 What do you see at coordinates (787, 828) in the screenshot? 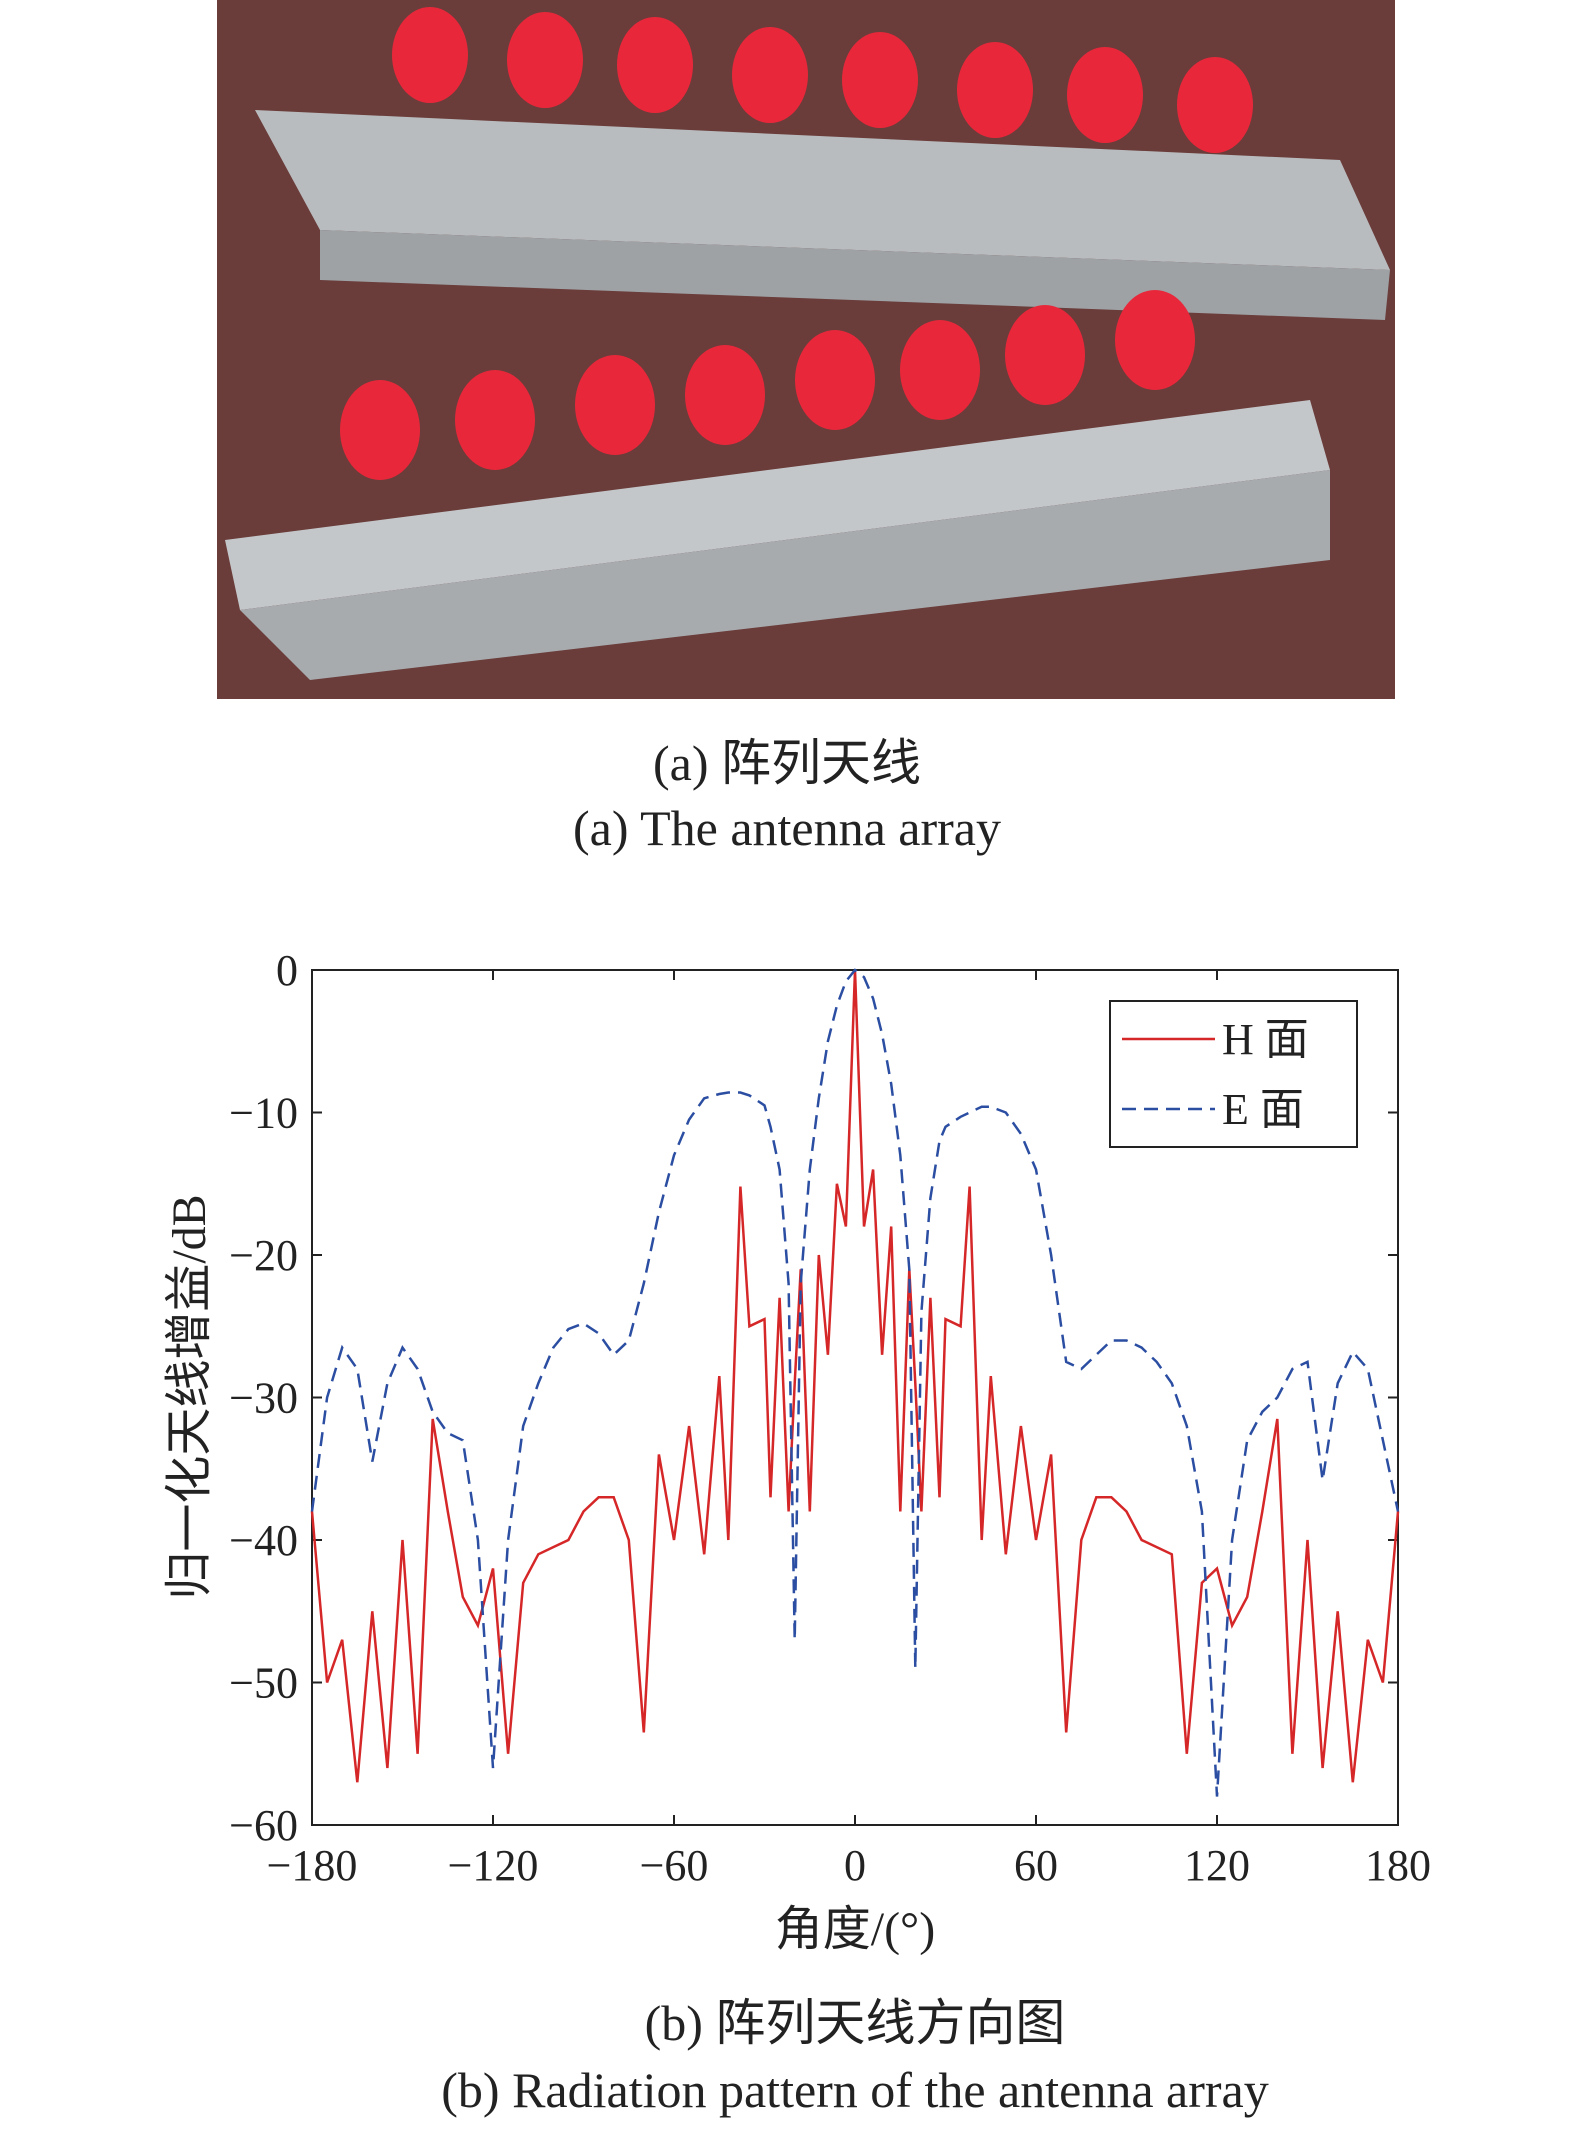
I see `photo-caption: (a) The antenna array` at bounding box center [787, 828].